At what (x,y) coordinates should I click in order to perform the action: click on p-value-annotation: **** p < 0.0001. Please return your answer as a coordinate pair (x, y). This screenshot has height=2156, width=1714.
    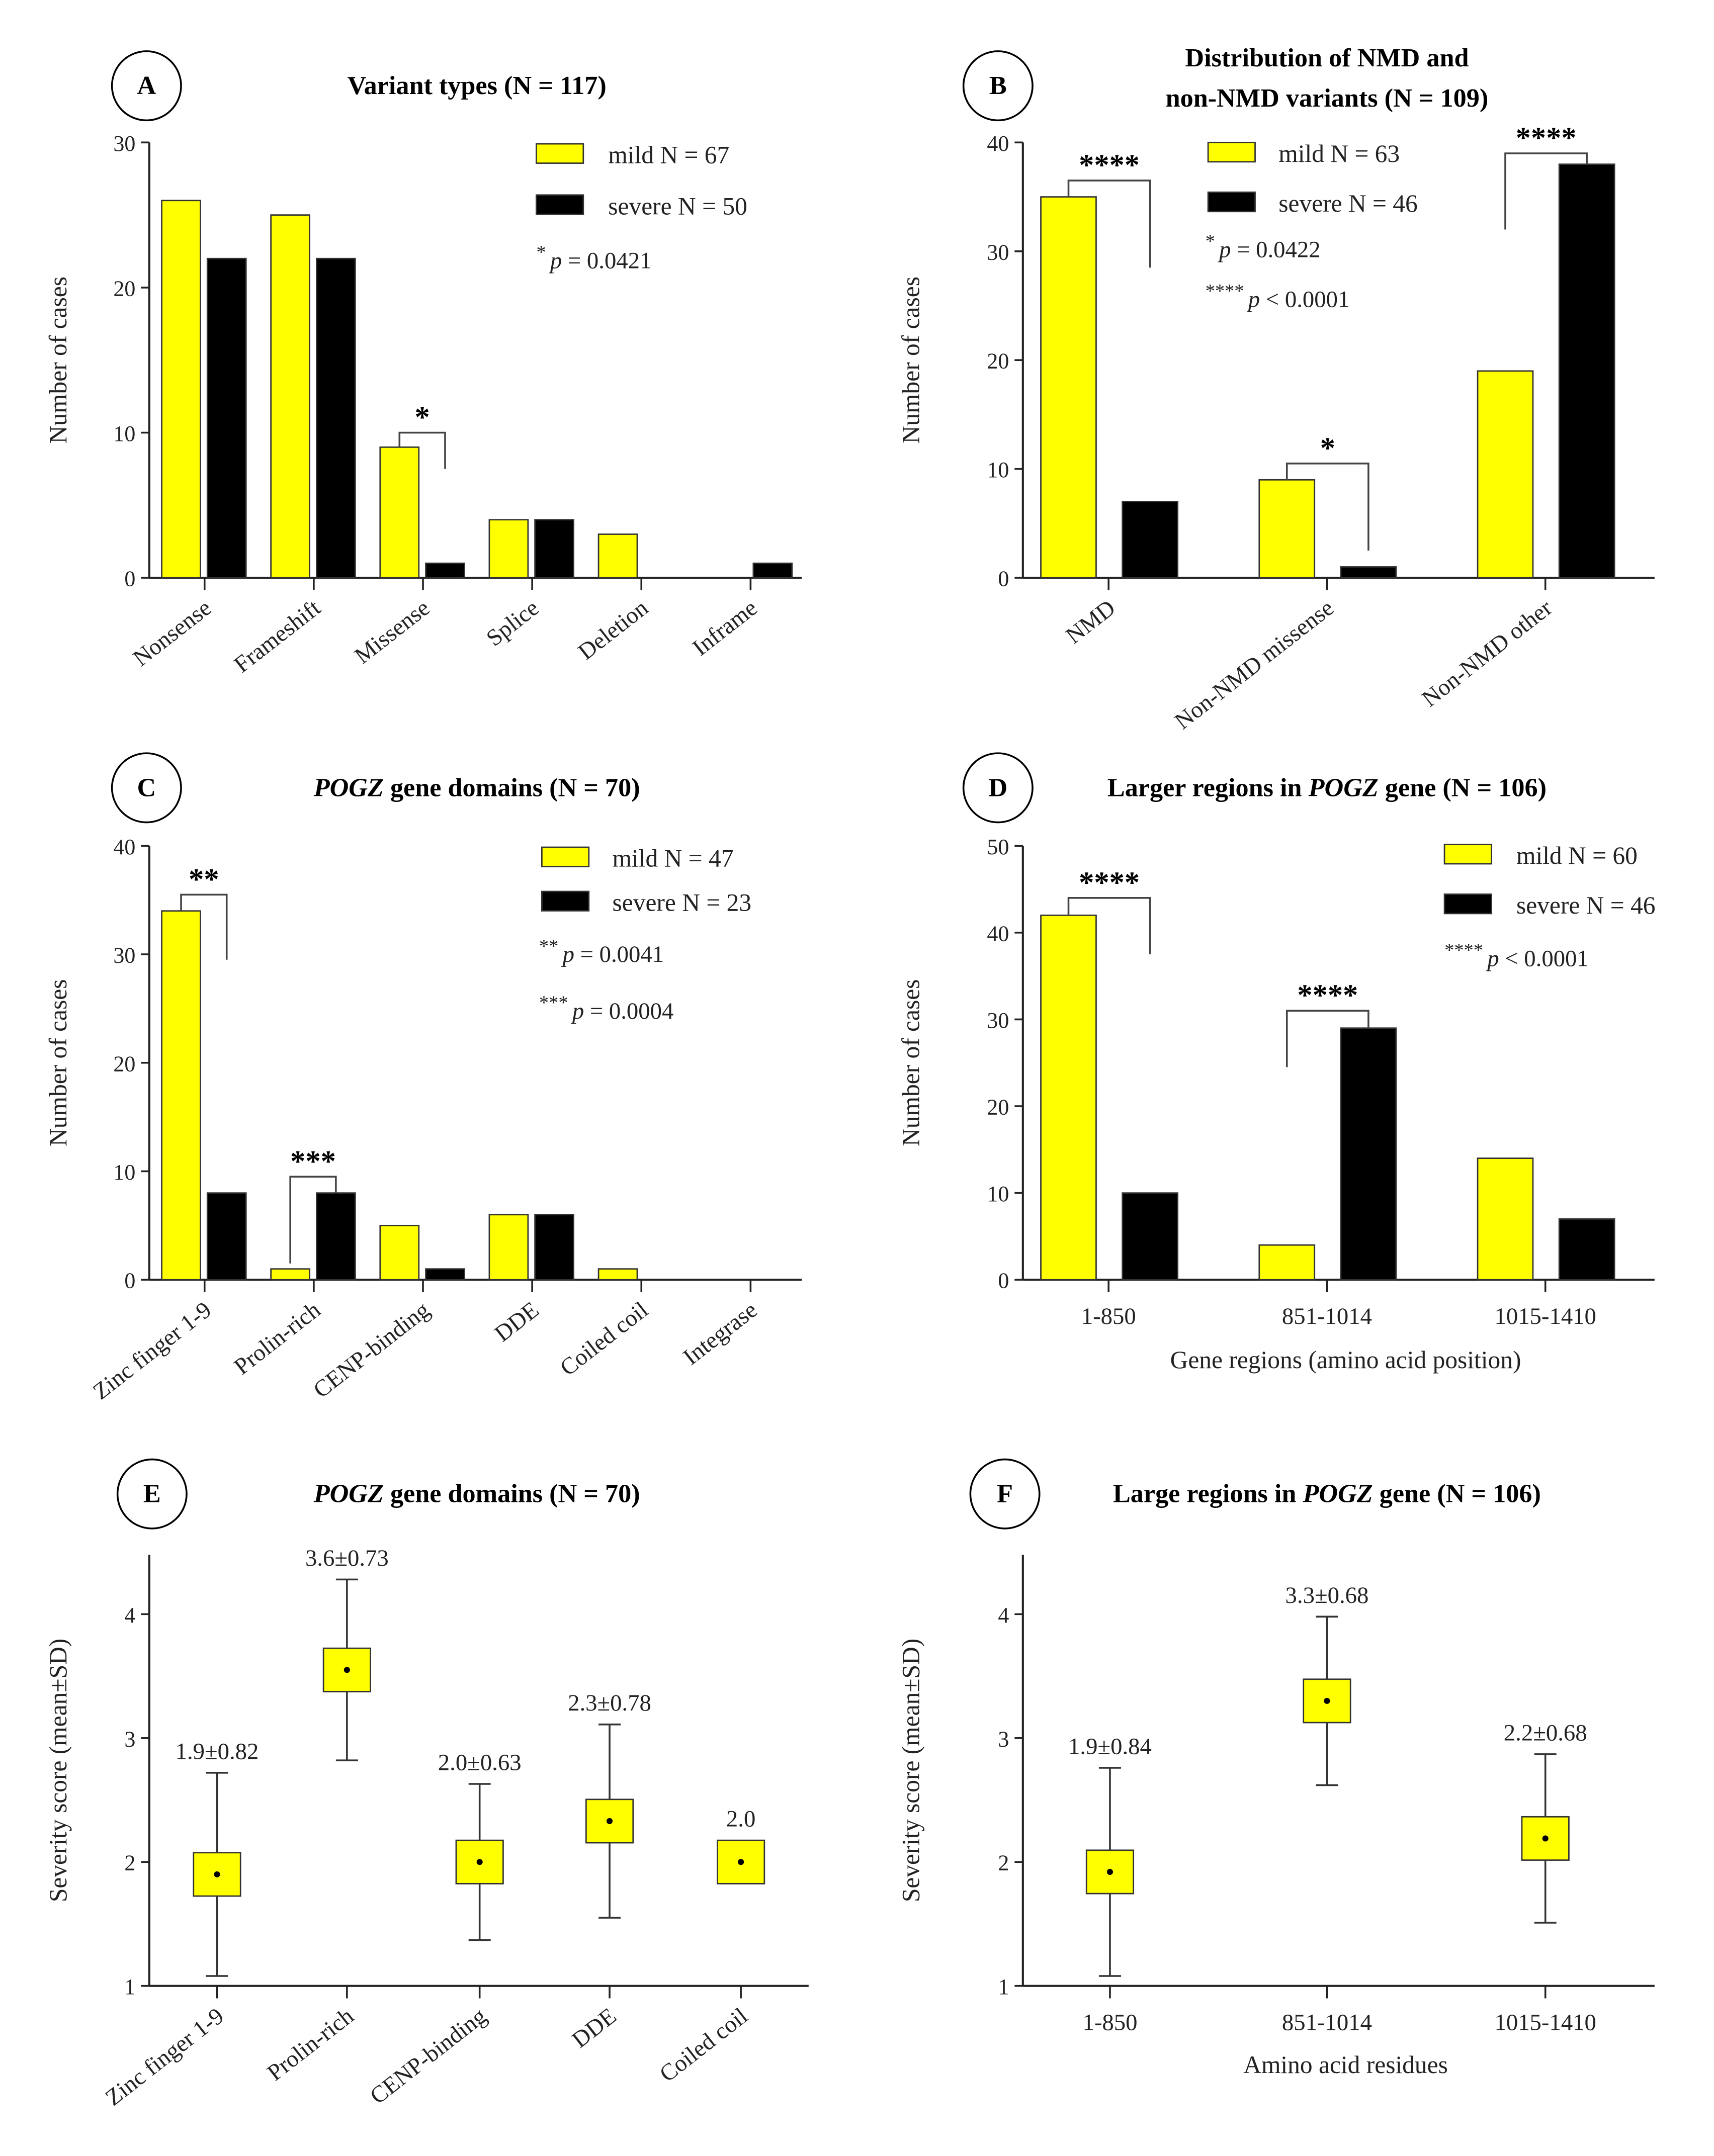
    Looking at the image, I should click on (1278, 296).